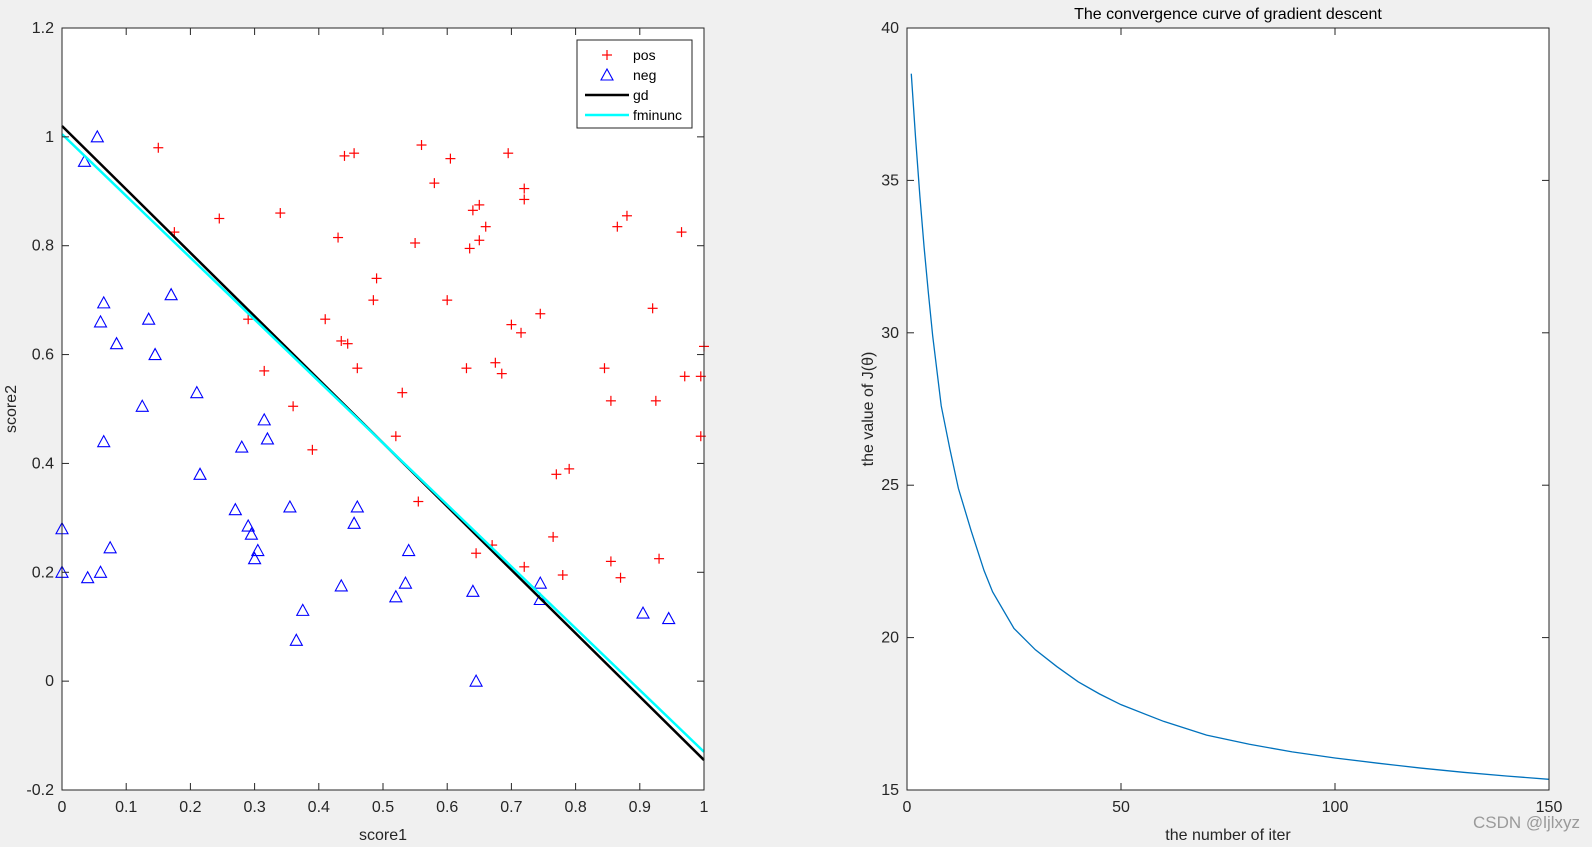 This screenshot has width=1592, height=847. What do you see at coordinates (383, 807) in the screenshot?
I see `x-tick-label: 0.5` at bounding box center [383, 807].